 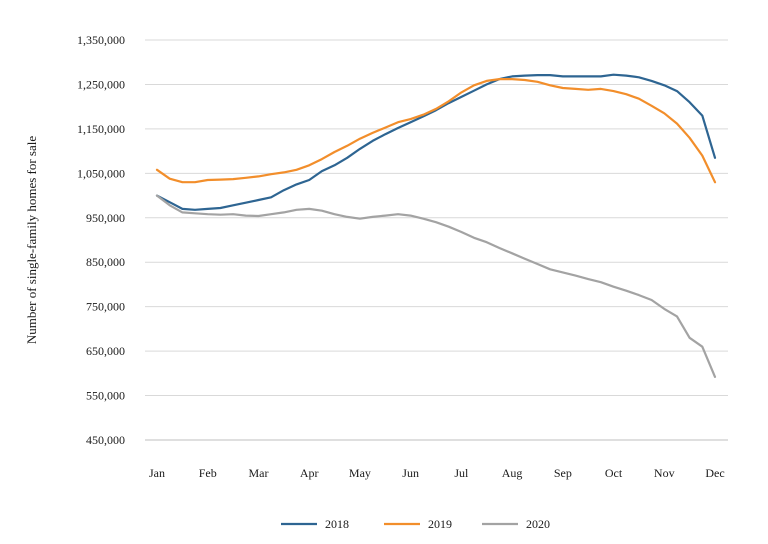 I want to click on y-tick-label: 1,150,000, so click(x=101, y=129).